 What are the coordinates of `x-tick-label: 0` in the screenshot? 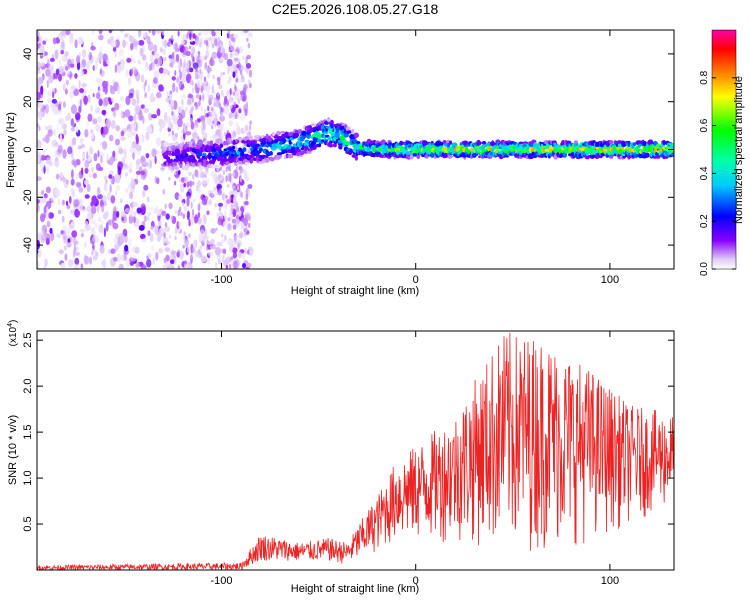 It's located at (416, 280).